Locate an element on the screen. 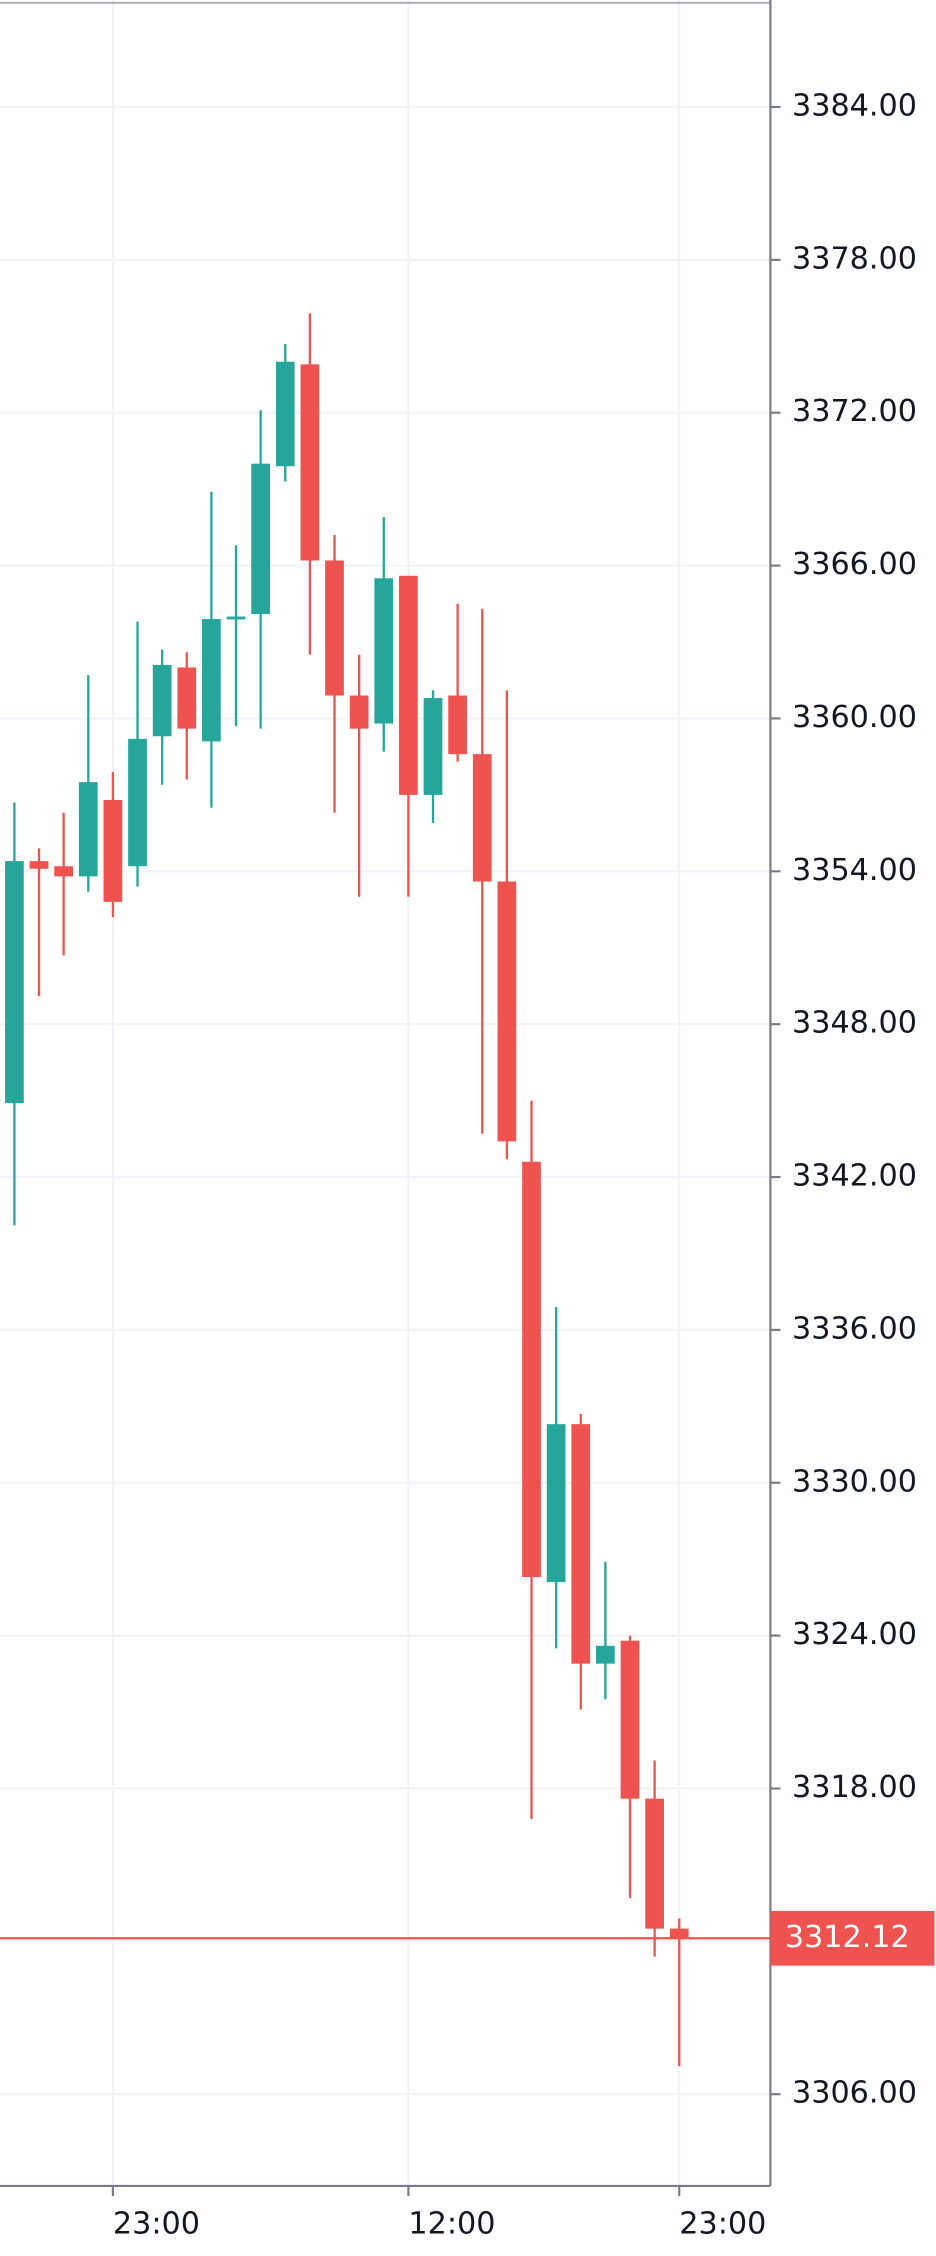 The image size is (936, 2256). y-tick-label: 3324.00 is located at coordinates (854, 1634).